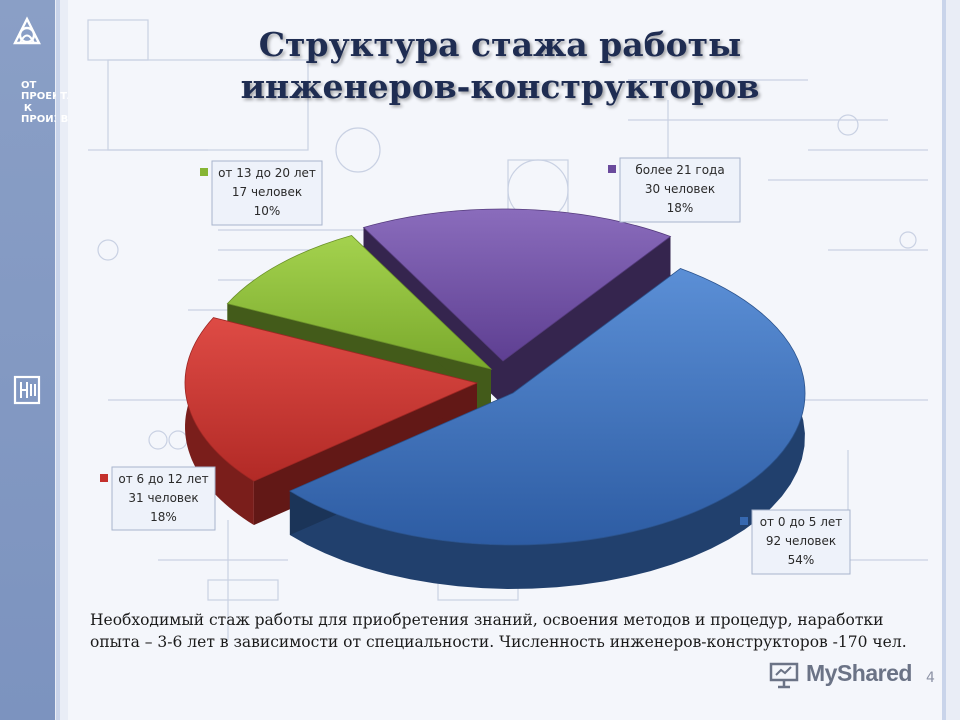 The width and height of the screenshot is (960, 720). Describe the element at coordinates (27, 390) in the screenshot. I see `emblem-icon` at that location.